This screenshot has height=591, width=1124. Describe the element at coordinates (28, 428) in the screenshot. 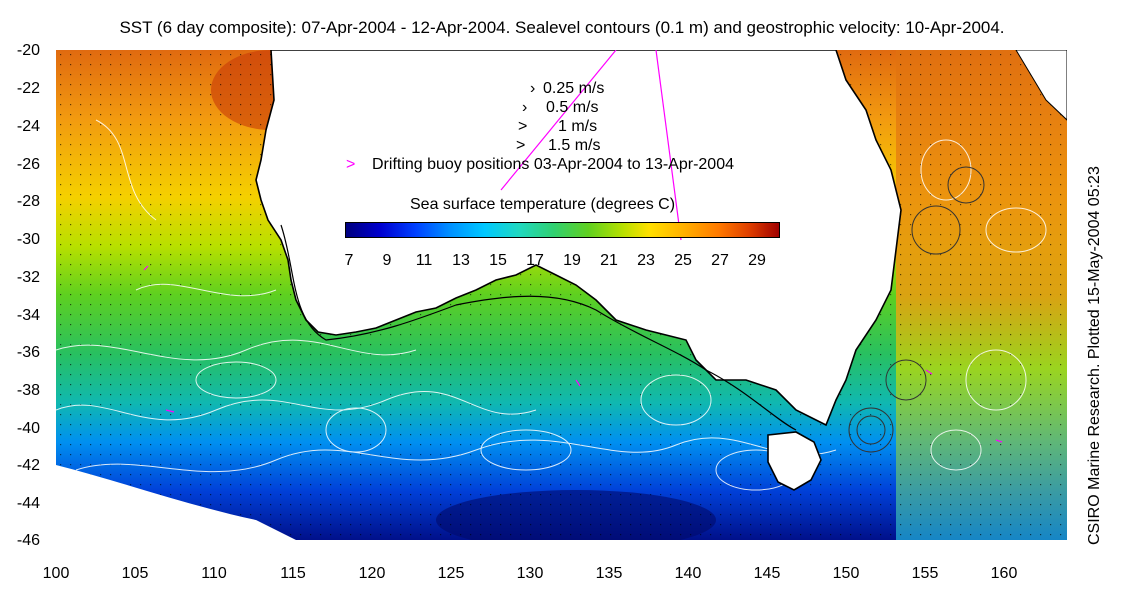

I see `y-tick-label: -40` at that location.